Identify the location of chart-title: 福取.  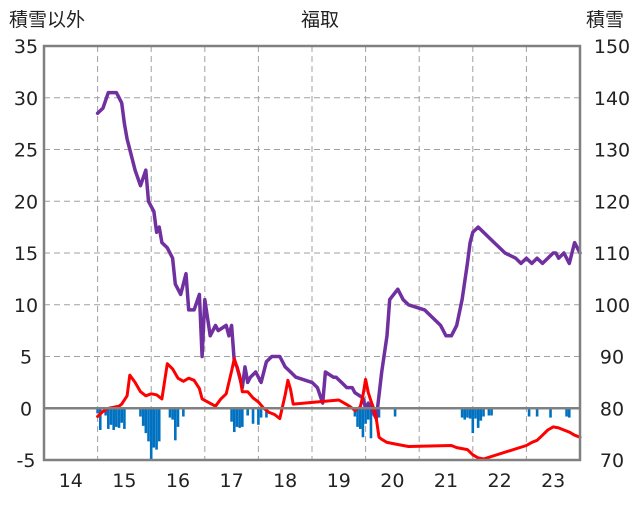
(320, 20).